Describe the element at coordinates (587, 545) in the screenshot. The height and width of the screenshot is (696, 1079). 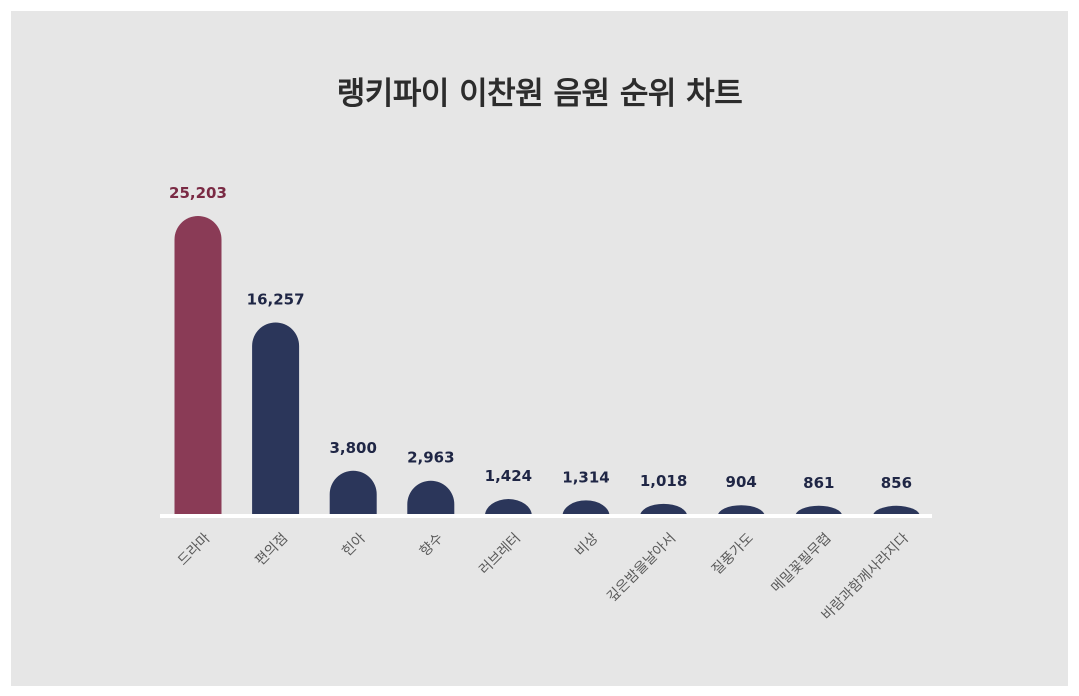
I see `category-label-6: 비상` at that location.